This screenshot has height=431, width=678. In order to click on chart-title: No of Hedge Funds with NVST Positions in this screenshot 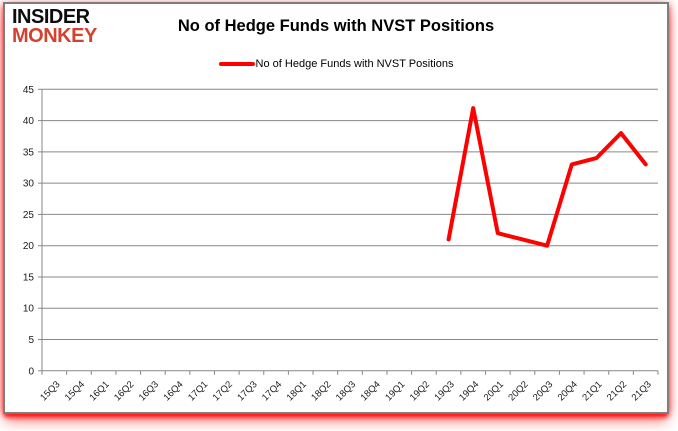, I will do `click(336, 26)`.